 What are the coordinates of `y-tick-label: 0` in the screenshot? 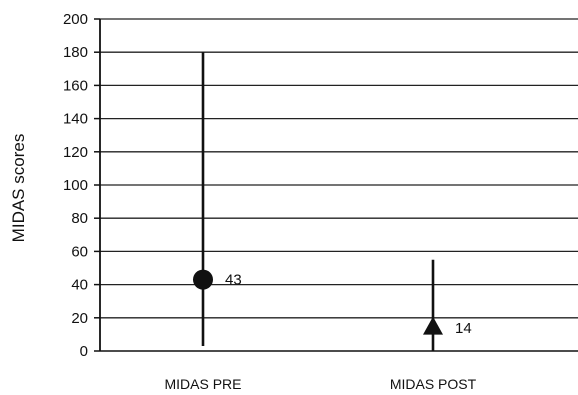 It's located at (84, 351).